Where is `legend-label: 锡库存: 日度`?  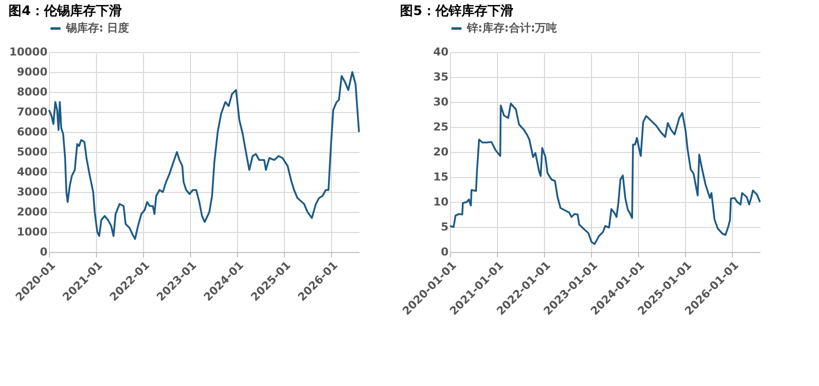
legend-label: 锡库存: 日度 is located at coordinates (97, 28).